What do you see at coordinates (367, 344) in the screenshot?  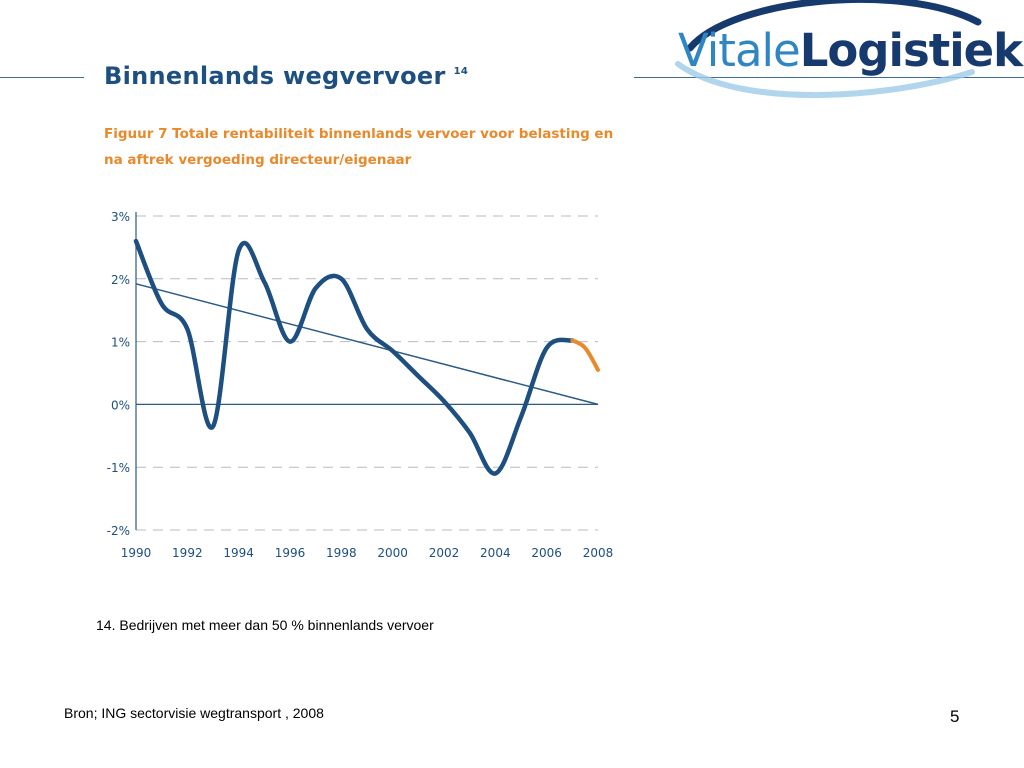 I see `trend-line` at bounding box center [367, 344].